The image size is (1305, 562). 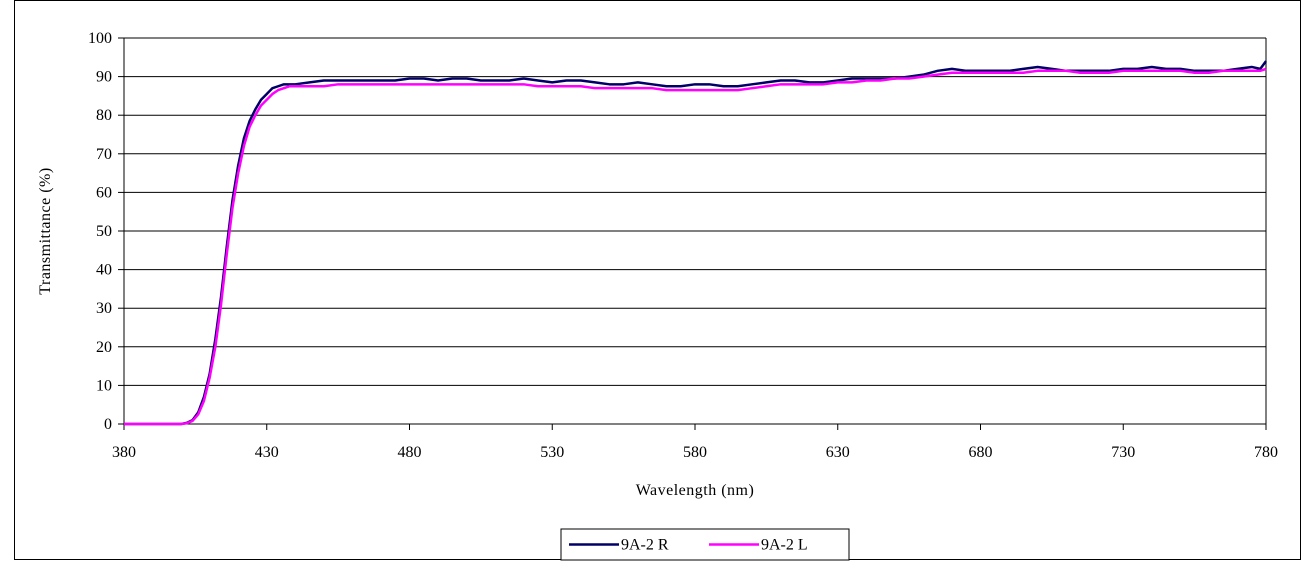 What do you see at coordinates (552, 452) in the screenshot?
I see `x-tick-label: 530` at bounding box center [552, 452].